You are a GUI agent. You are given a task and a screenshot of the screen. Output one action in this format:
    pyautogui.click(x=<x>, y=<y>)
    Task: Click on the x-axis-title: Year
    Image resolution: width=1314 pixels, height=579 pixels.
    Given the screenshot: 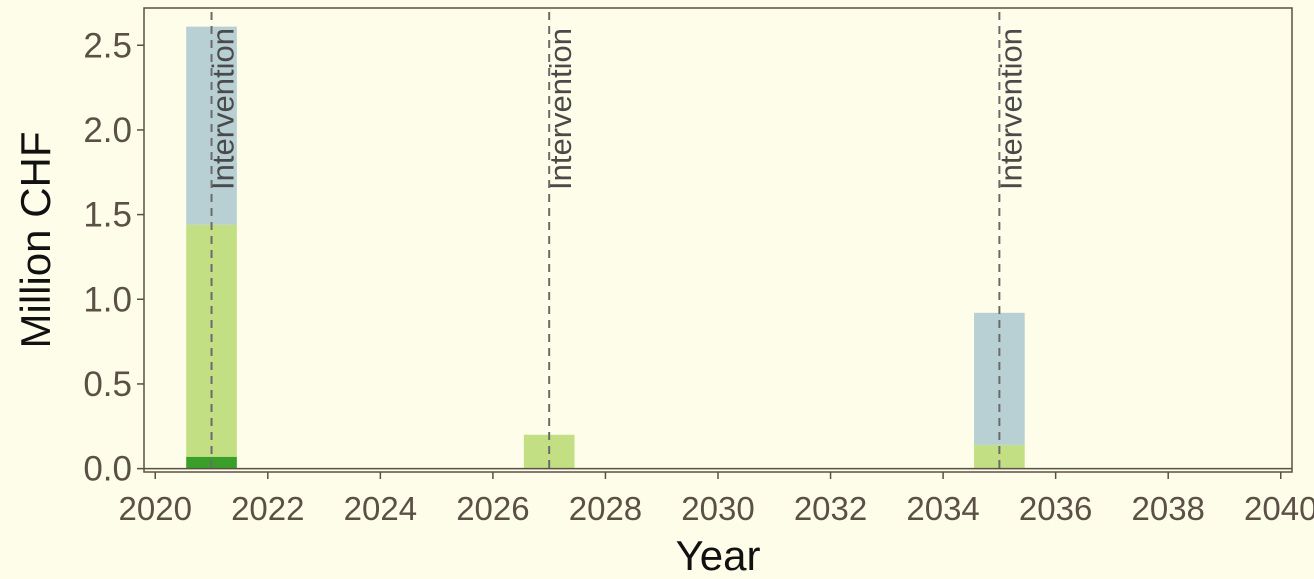 What is the action you would take?
    pyautogui.click(x=718, y=553)
    